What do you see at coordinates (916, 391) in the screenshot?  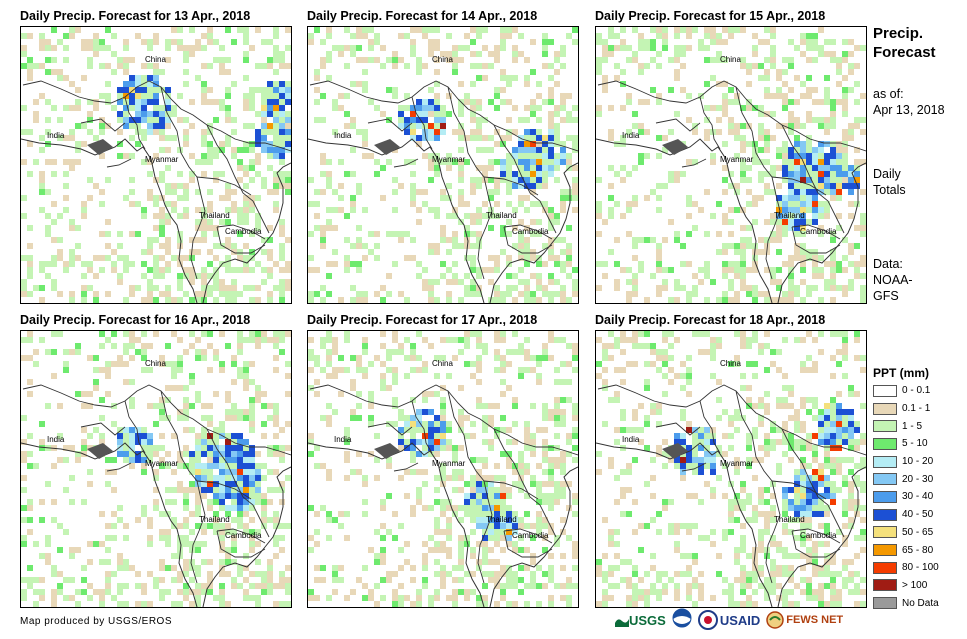 I see `legend-label: 0 - 0.1` at bounding box center [916, 391].